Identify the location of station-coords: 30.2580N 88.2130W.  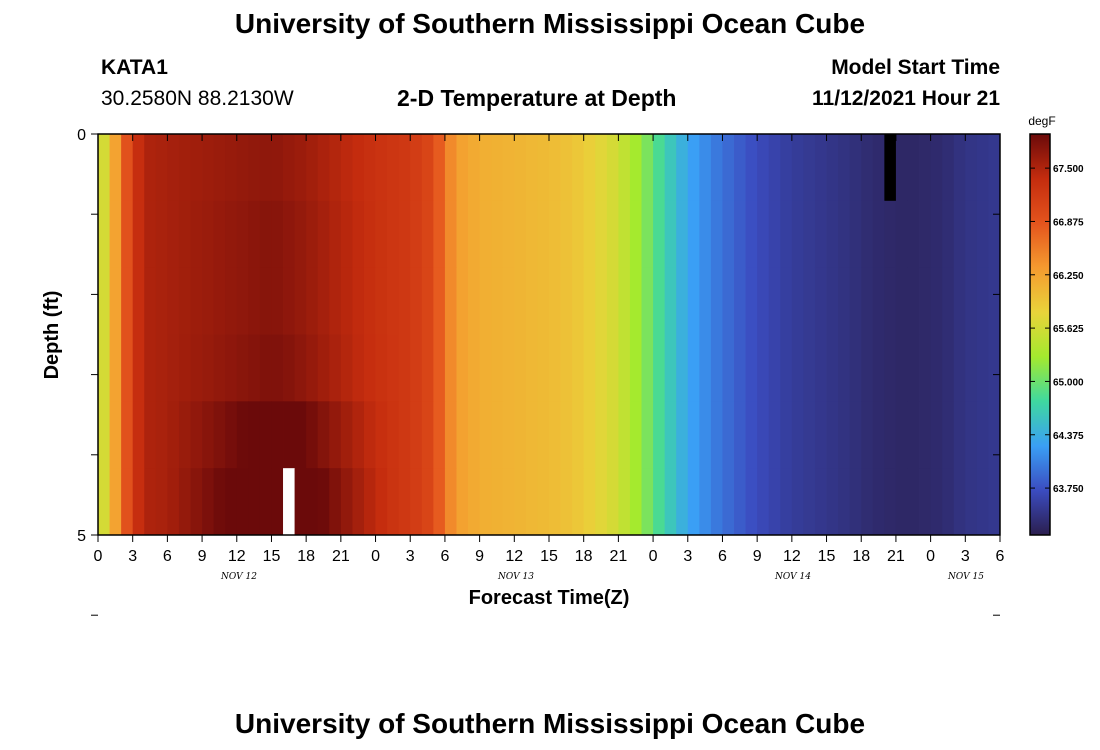
(197, 98).